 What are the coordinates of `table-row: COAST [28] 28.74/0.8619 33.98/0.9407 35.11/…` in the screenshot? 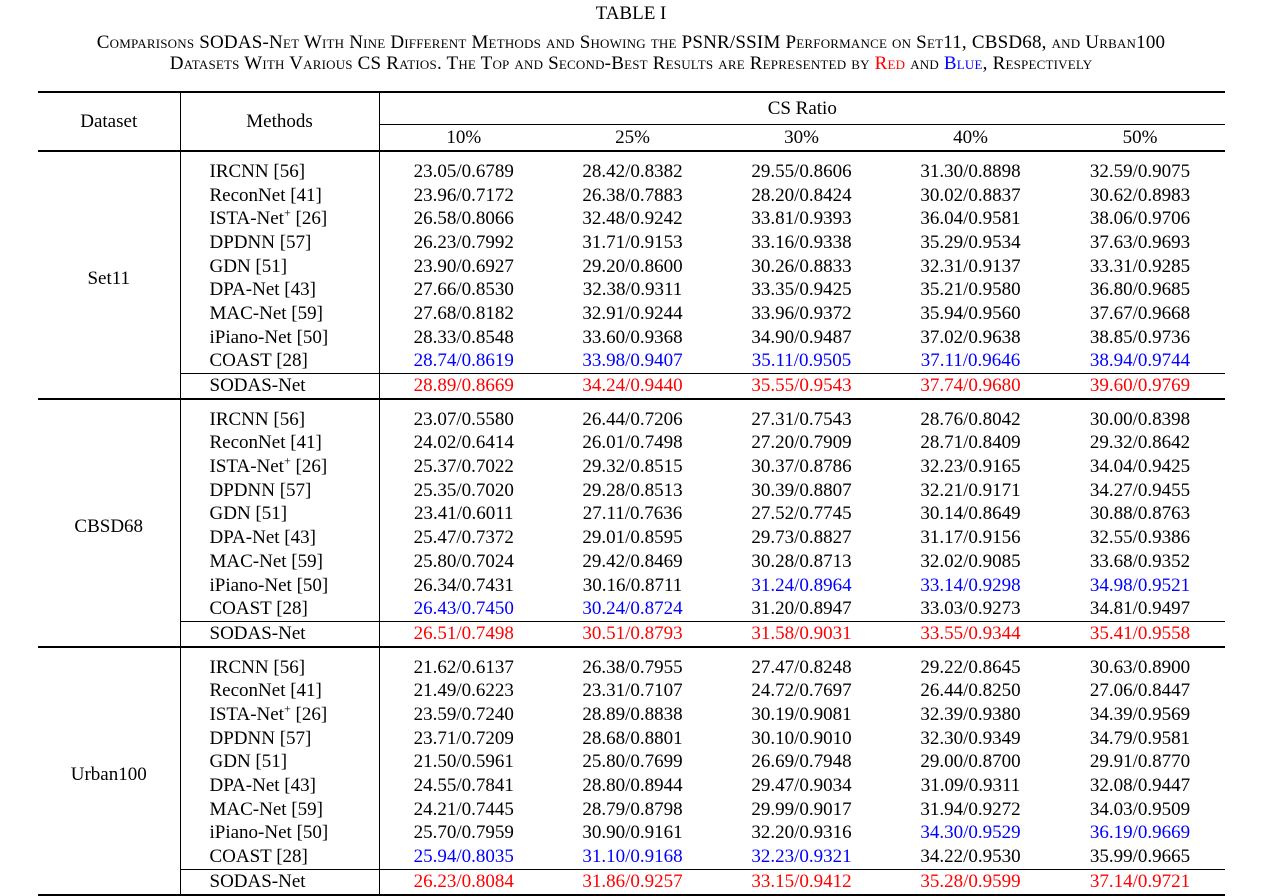 It's located at (631, 361).